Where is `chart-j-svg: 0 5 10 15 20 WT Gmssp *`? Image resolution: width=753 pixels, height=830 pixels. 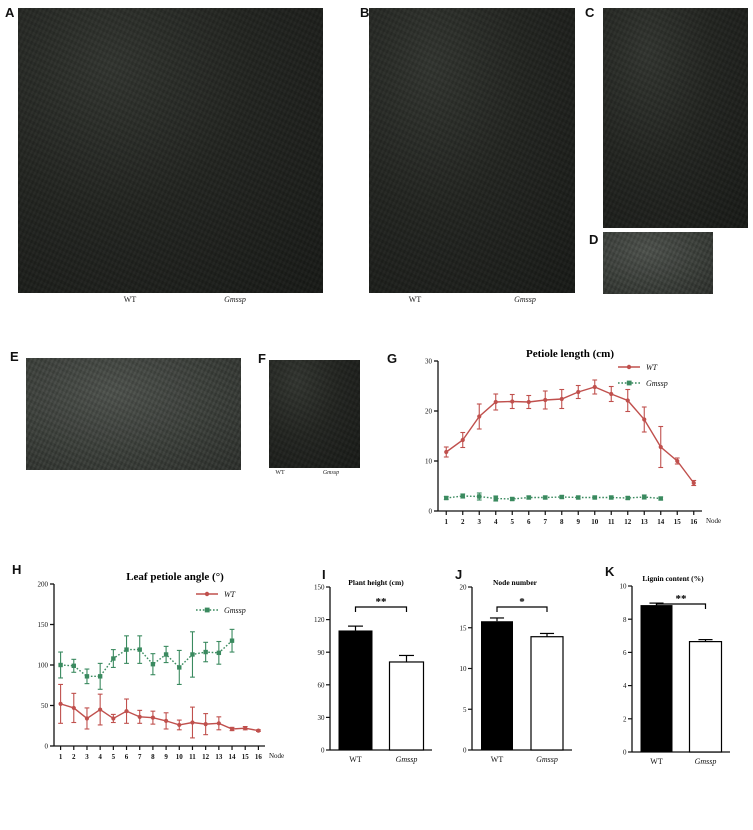
chart-j-svg: 0 5 10 15 20 WT Gmssp * is located at coordinates (516, 674).